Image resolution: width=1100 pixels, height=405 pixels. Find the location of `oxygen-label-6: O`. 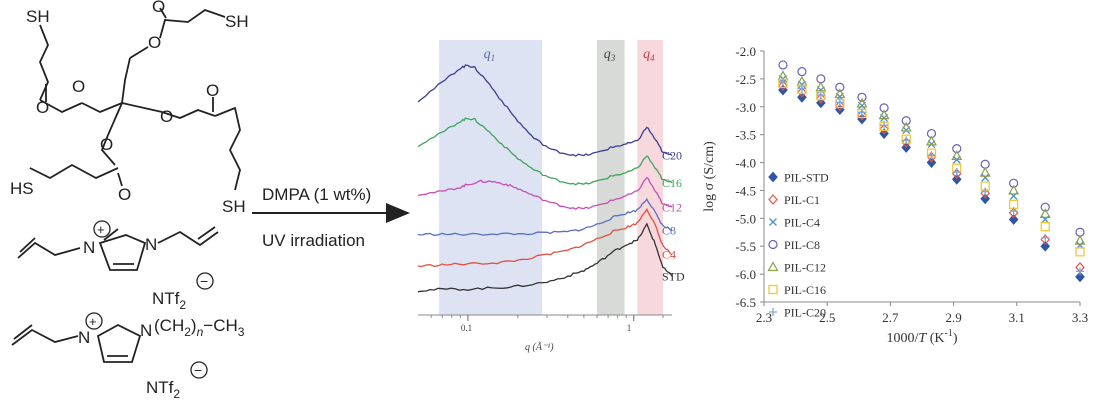

oxygen-label-6: O is located at coordinates (124, 194).